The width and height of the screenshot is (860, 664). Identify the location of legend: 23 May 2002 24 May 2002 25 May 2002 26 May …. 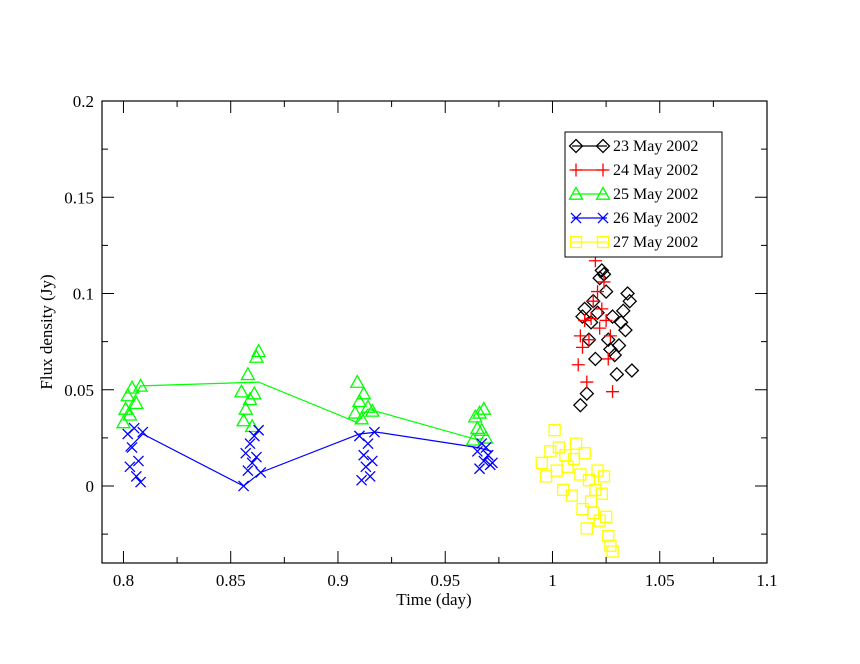
(643, 194).